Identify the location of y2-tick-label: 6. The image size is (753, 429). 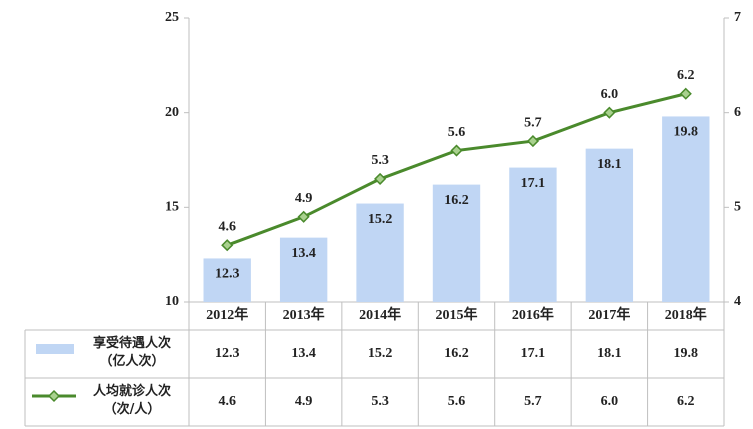
(737, 112).